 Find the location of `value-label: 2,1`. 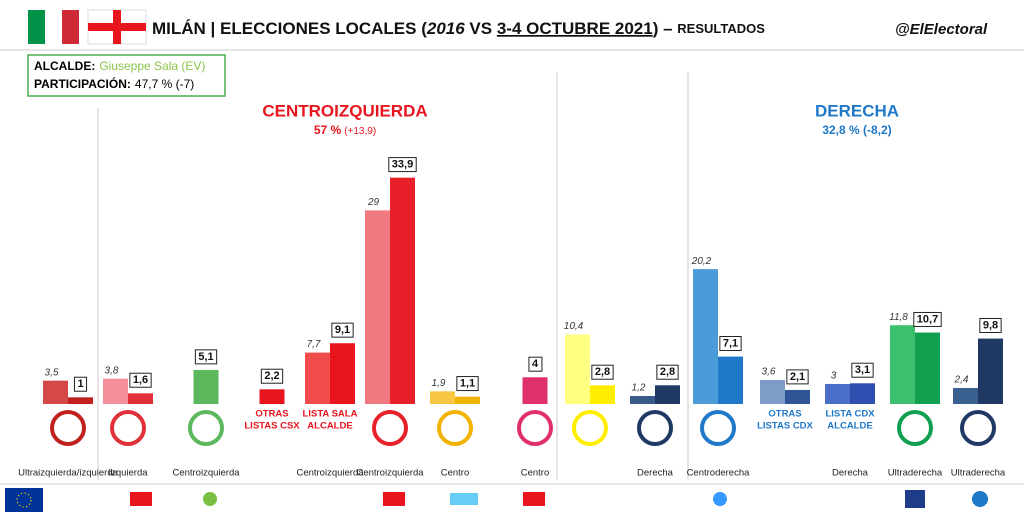

value-label: 2,1 is located at coordinates (797, 377).